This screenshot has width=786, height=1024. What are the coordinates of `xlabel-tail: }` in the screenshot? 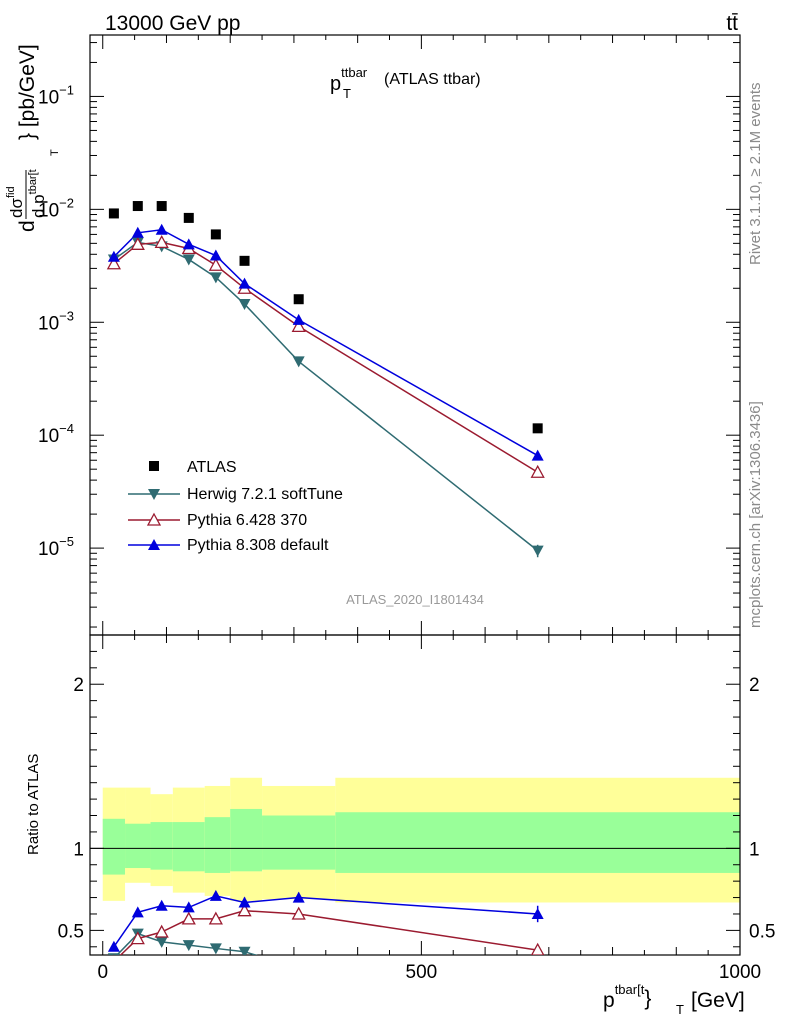 It's located at (647, 998).